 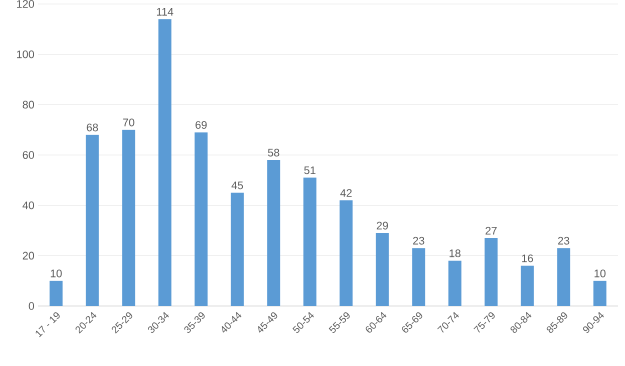 I want to click on data-label: 29, so click(x=382, y=226).